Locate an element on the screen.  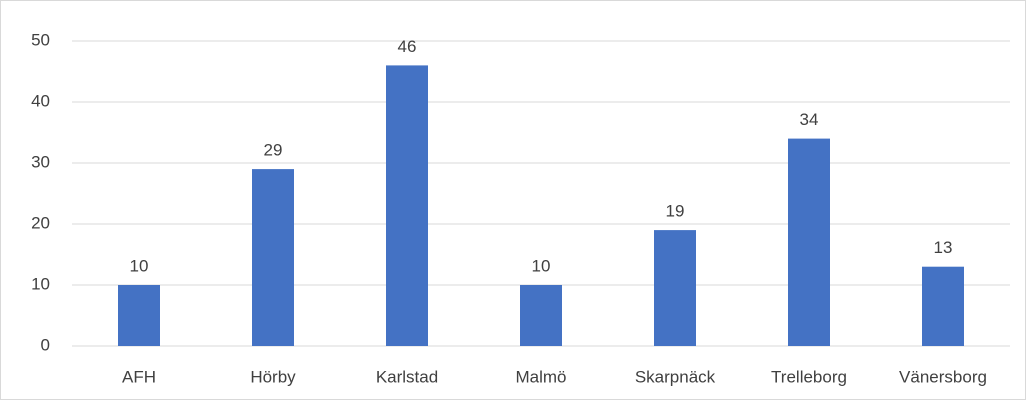
y-tick-label: 10 is located at coordinates (40, 283).